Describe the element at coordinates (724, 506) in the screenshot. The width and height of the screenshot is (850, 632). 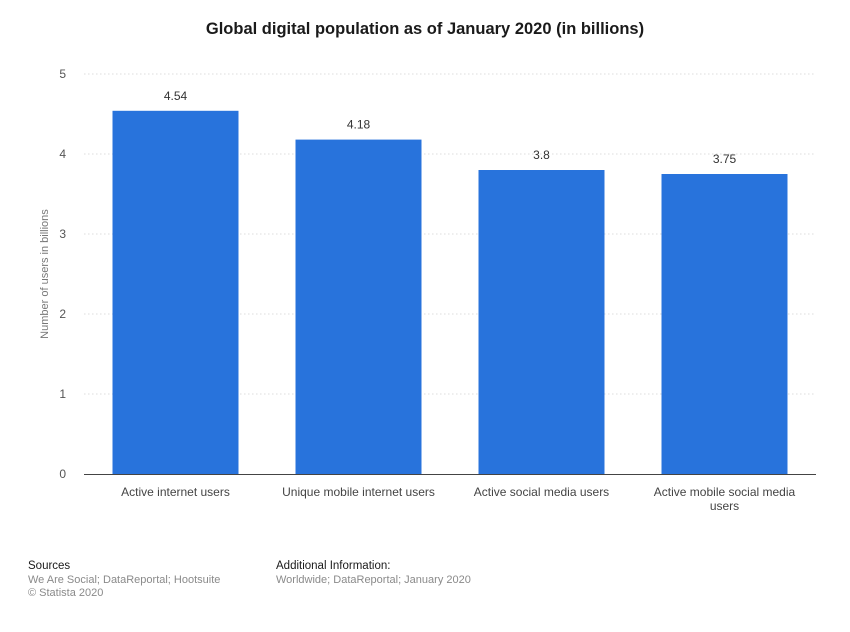
I see `x-category-label: users` at that location.